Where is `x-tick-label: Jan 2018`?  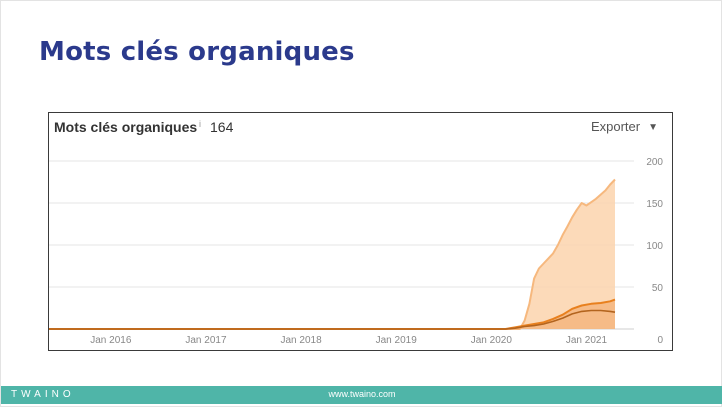 x-tick-label: Jan 2018 is located at coordinates (301, 340).